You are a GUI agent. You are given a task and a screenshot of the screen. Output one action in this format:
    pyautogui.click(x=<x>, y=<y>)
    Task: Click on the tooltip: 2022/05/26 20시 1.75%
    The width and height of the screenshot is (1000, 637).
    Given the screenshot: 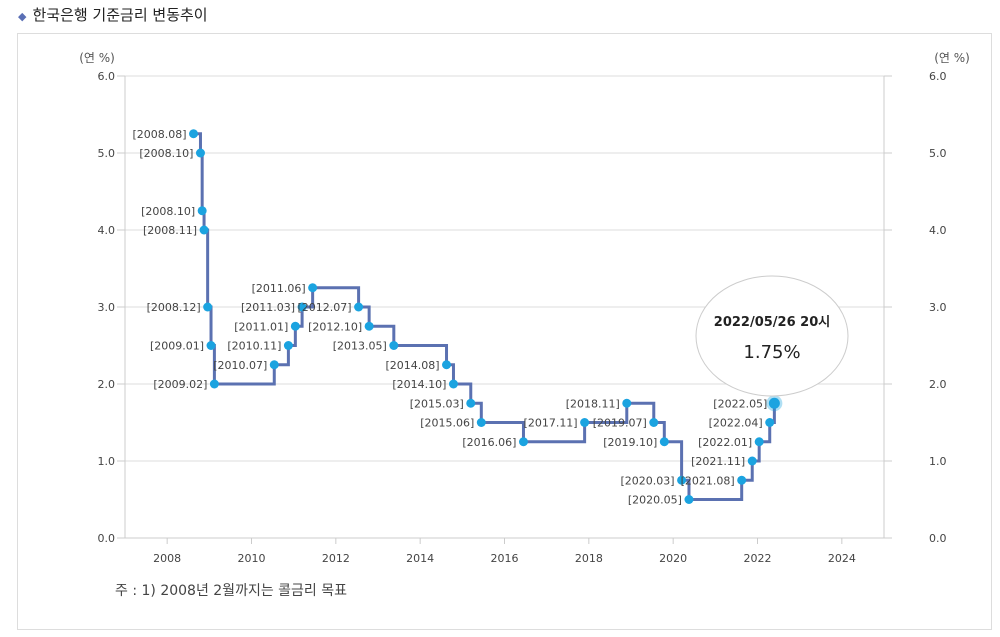 What is the action you would take?
    pyautogui.click(x=772, y=336)
    